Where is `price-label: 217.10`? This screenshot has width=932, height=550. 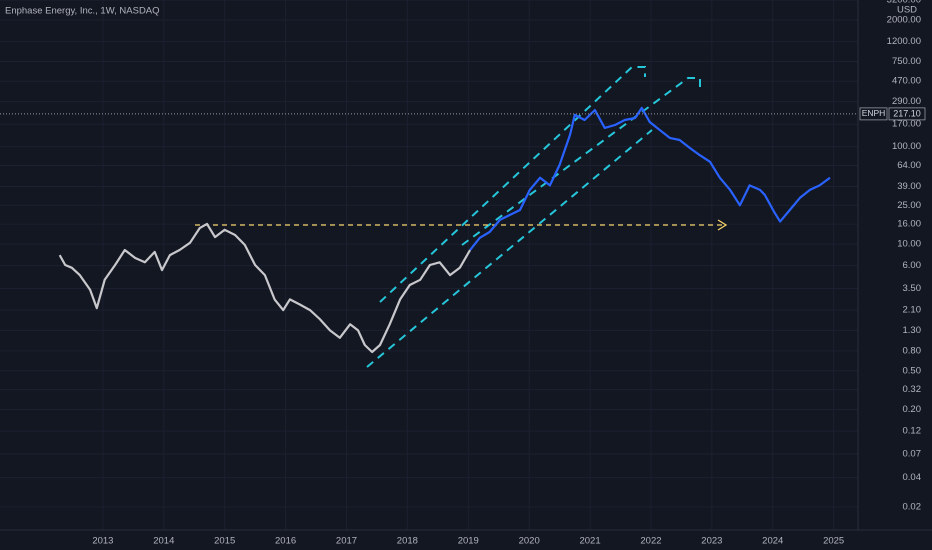 price-label: 217.10 is located at coordinates (907, 113).